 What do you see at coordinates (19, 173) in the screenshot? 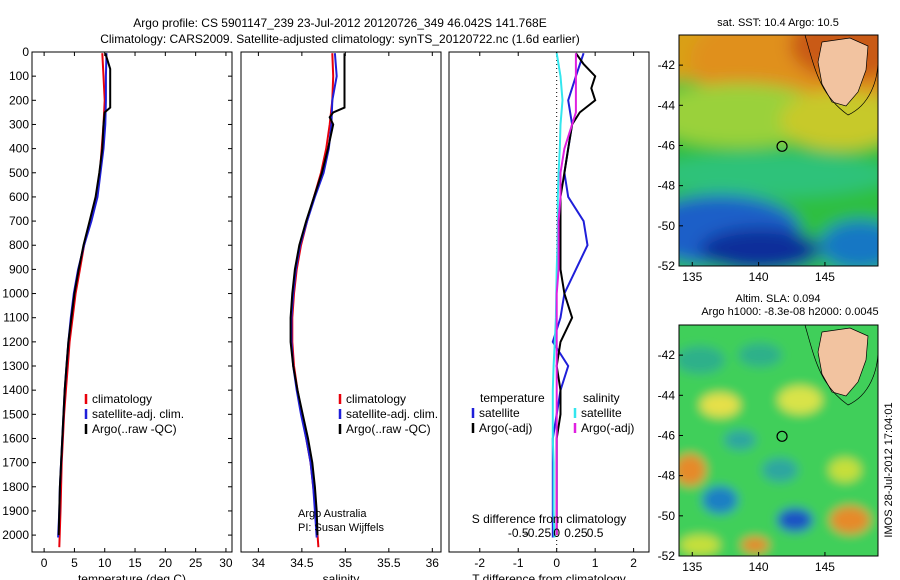
I see `y-tick-label: 500` at bounding box center [19, 173].